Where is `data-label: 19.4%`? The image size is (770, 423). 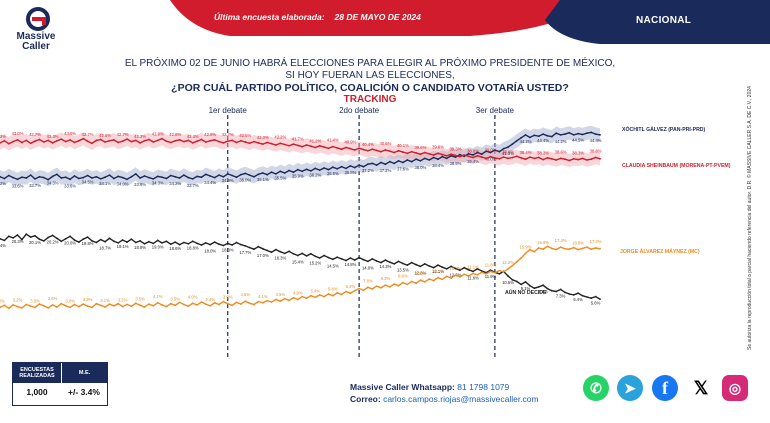
data-label: 19.4% is located at coordinates (3, 245).